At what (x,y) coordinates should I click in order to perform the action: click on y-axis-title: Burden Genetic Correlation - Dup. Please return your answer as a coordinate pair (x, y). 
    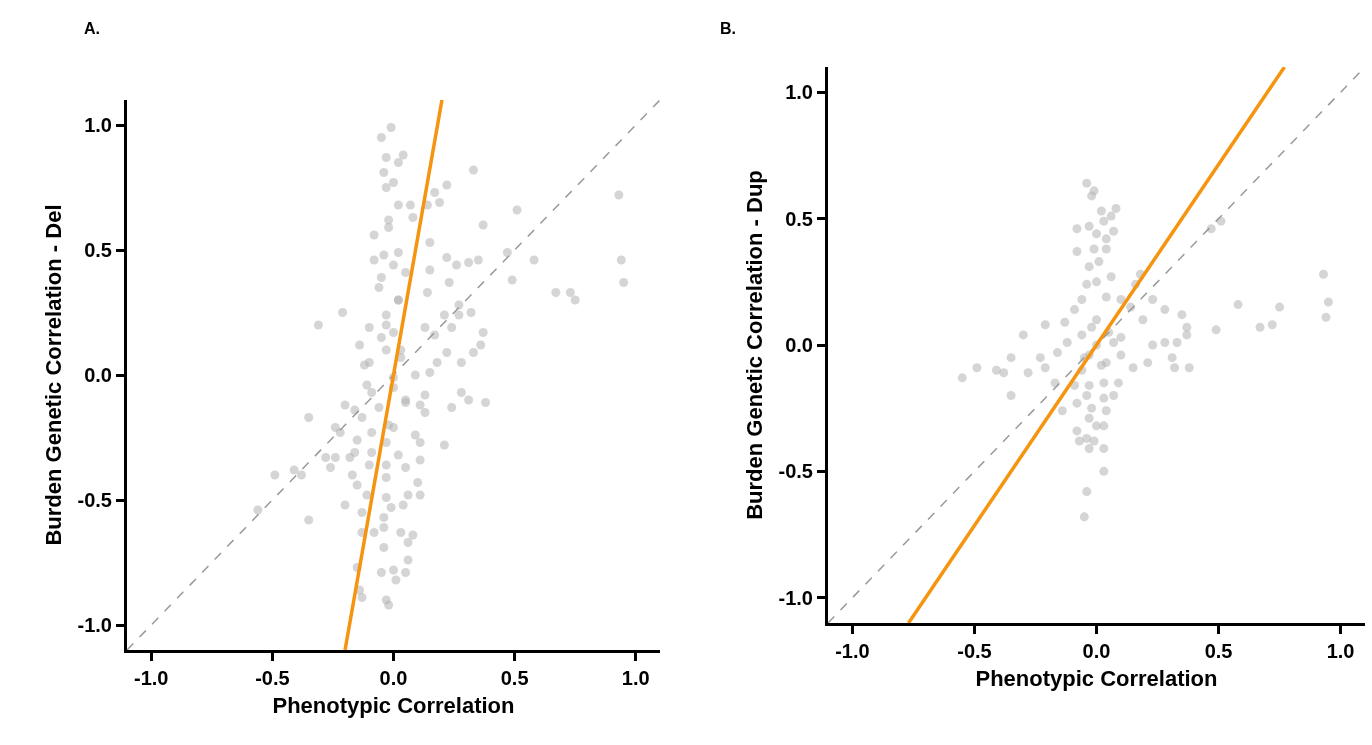
    Looking at the image, I should click on (755, 345).